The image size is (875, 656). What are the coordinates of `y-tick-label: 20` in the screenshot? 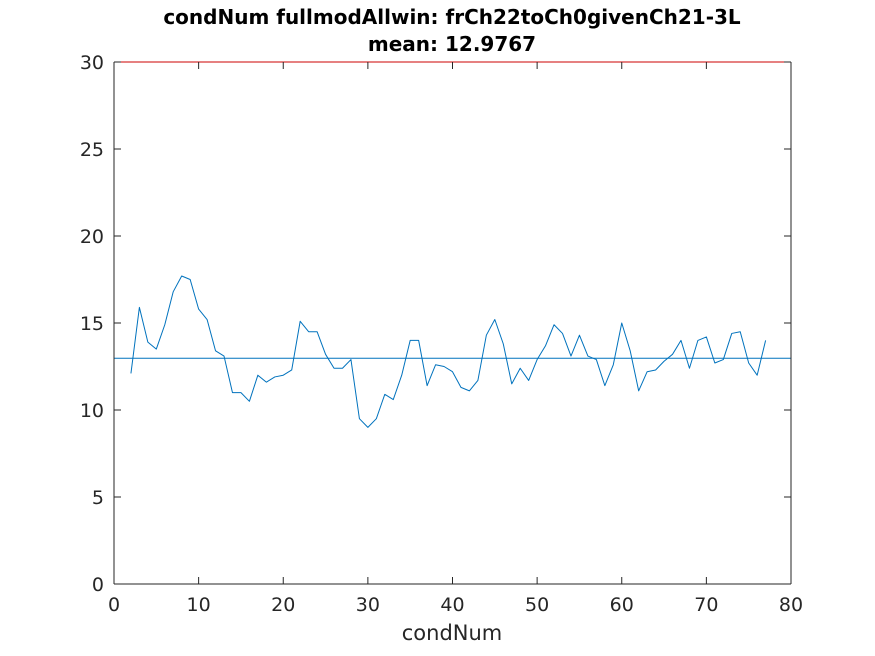 It's located at (92, 237).